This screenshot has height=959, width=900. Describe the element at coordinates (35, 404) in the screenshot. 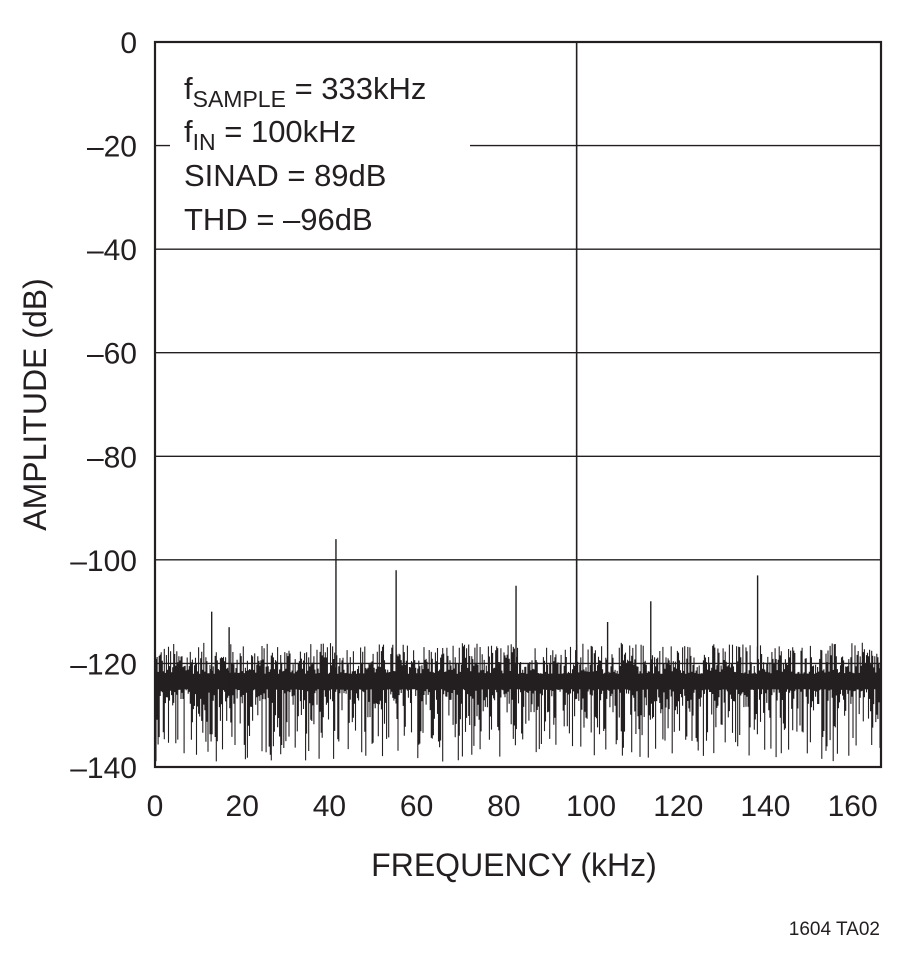

I see `y-axis-label: AMPLITUDE (dB)` at that location.